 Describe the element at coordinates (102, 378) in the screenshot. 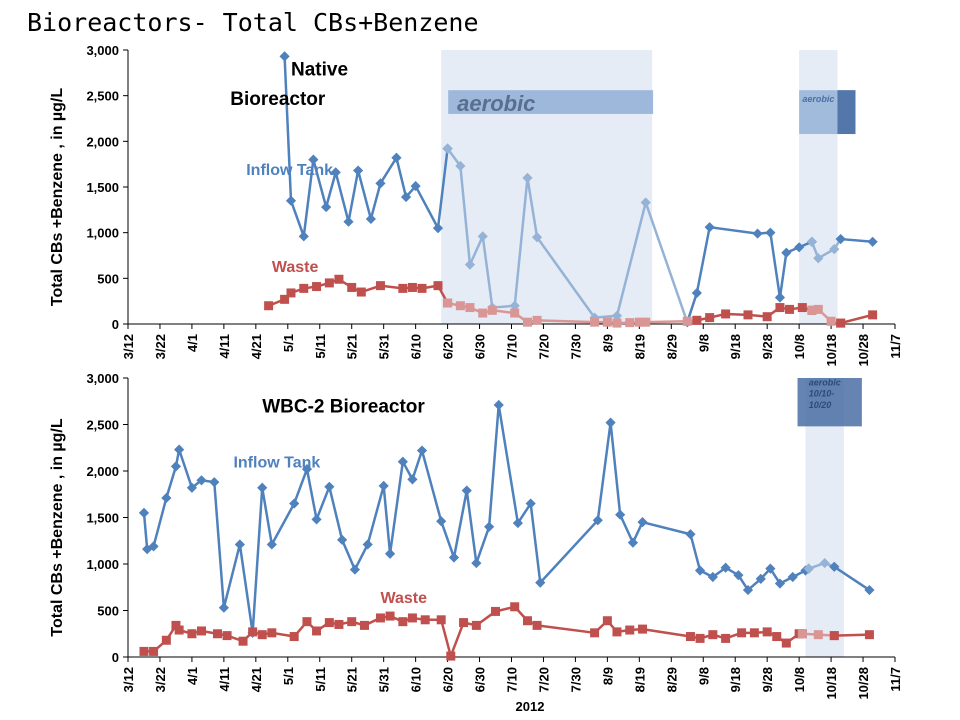

I see `y-tick-label: 3,000` at that location.